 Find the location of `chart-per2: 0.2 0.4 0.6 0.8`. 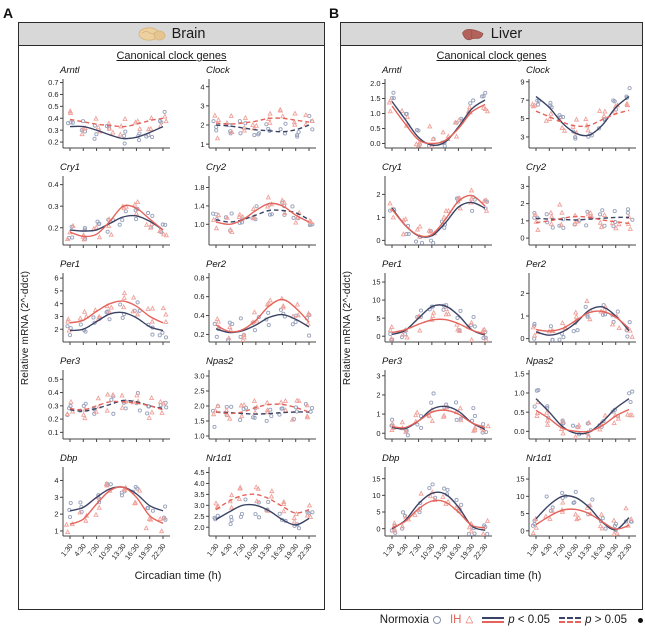

chart-per2: 0.2 0.4 0.6 0.8 is located at coordinates (255, 309).